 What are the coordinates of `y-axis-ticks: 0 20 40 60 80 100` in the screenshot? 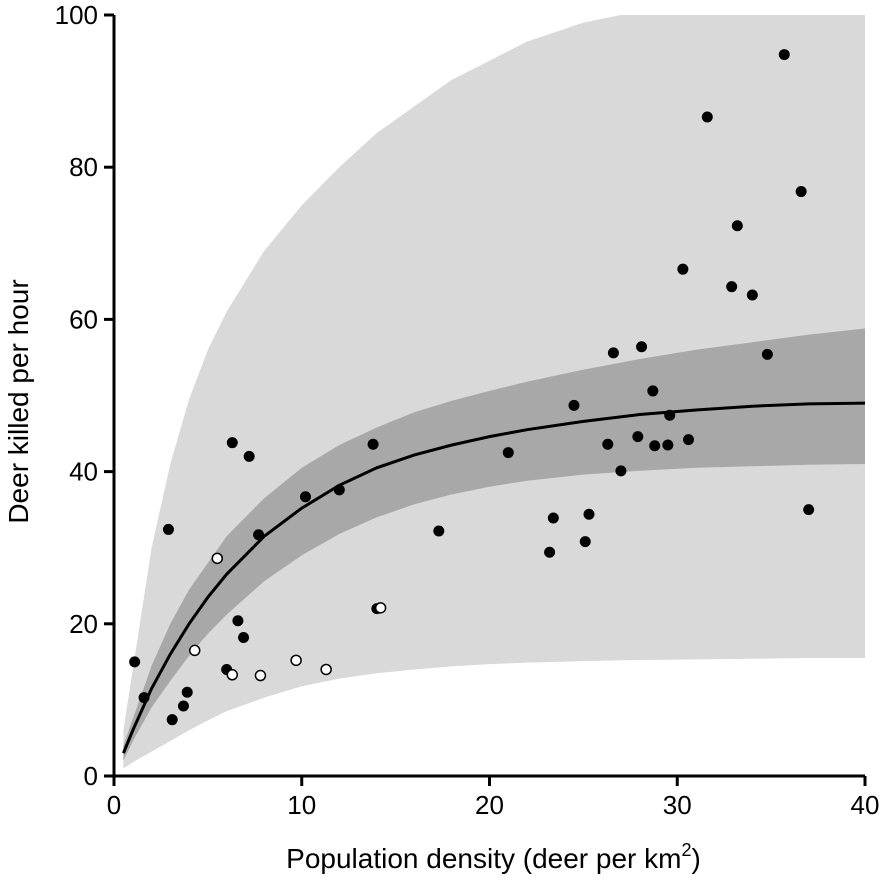 It's located at (84, 395).